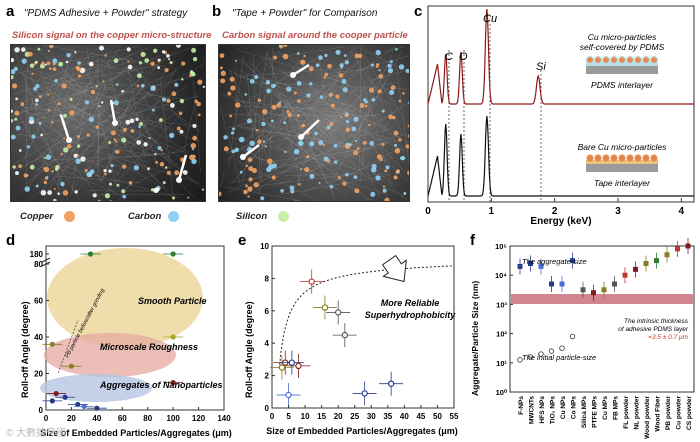 The width and height of the screenshot is (700, 442). Describe the element at coordinates (604, 290) in the screenshot. I see `aggregate-point` at that location.